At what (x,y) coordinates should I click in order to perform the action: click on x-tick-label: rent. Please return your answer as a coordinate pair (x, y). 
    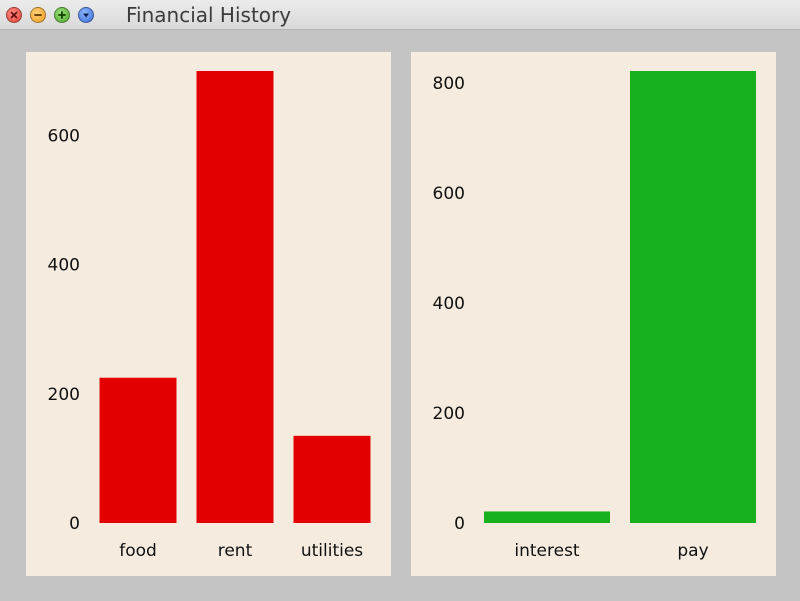
    Looking at the image, I should click on (235, 551).